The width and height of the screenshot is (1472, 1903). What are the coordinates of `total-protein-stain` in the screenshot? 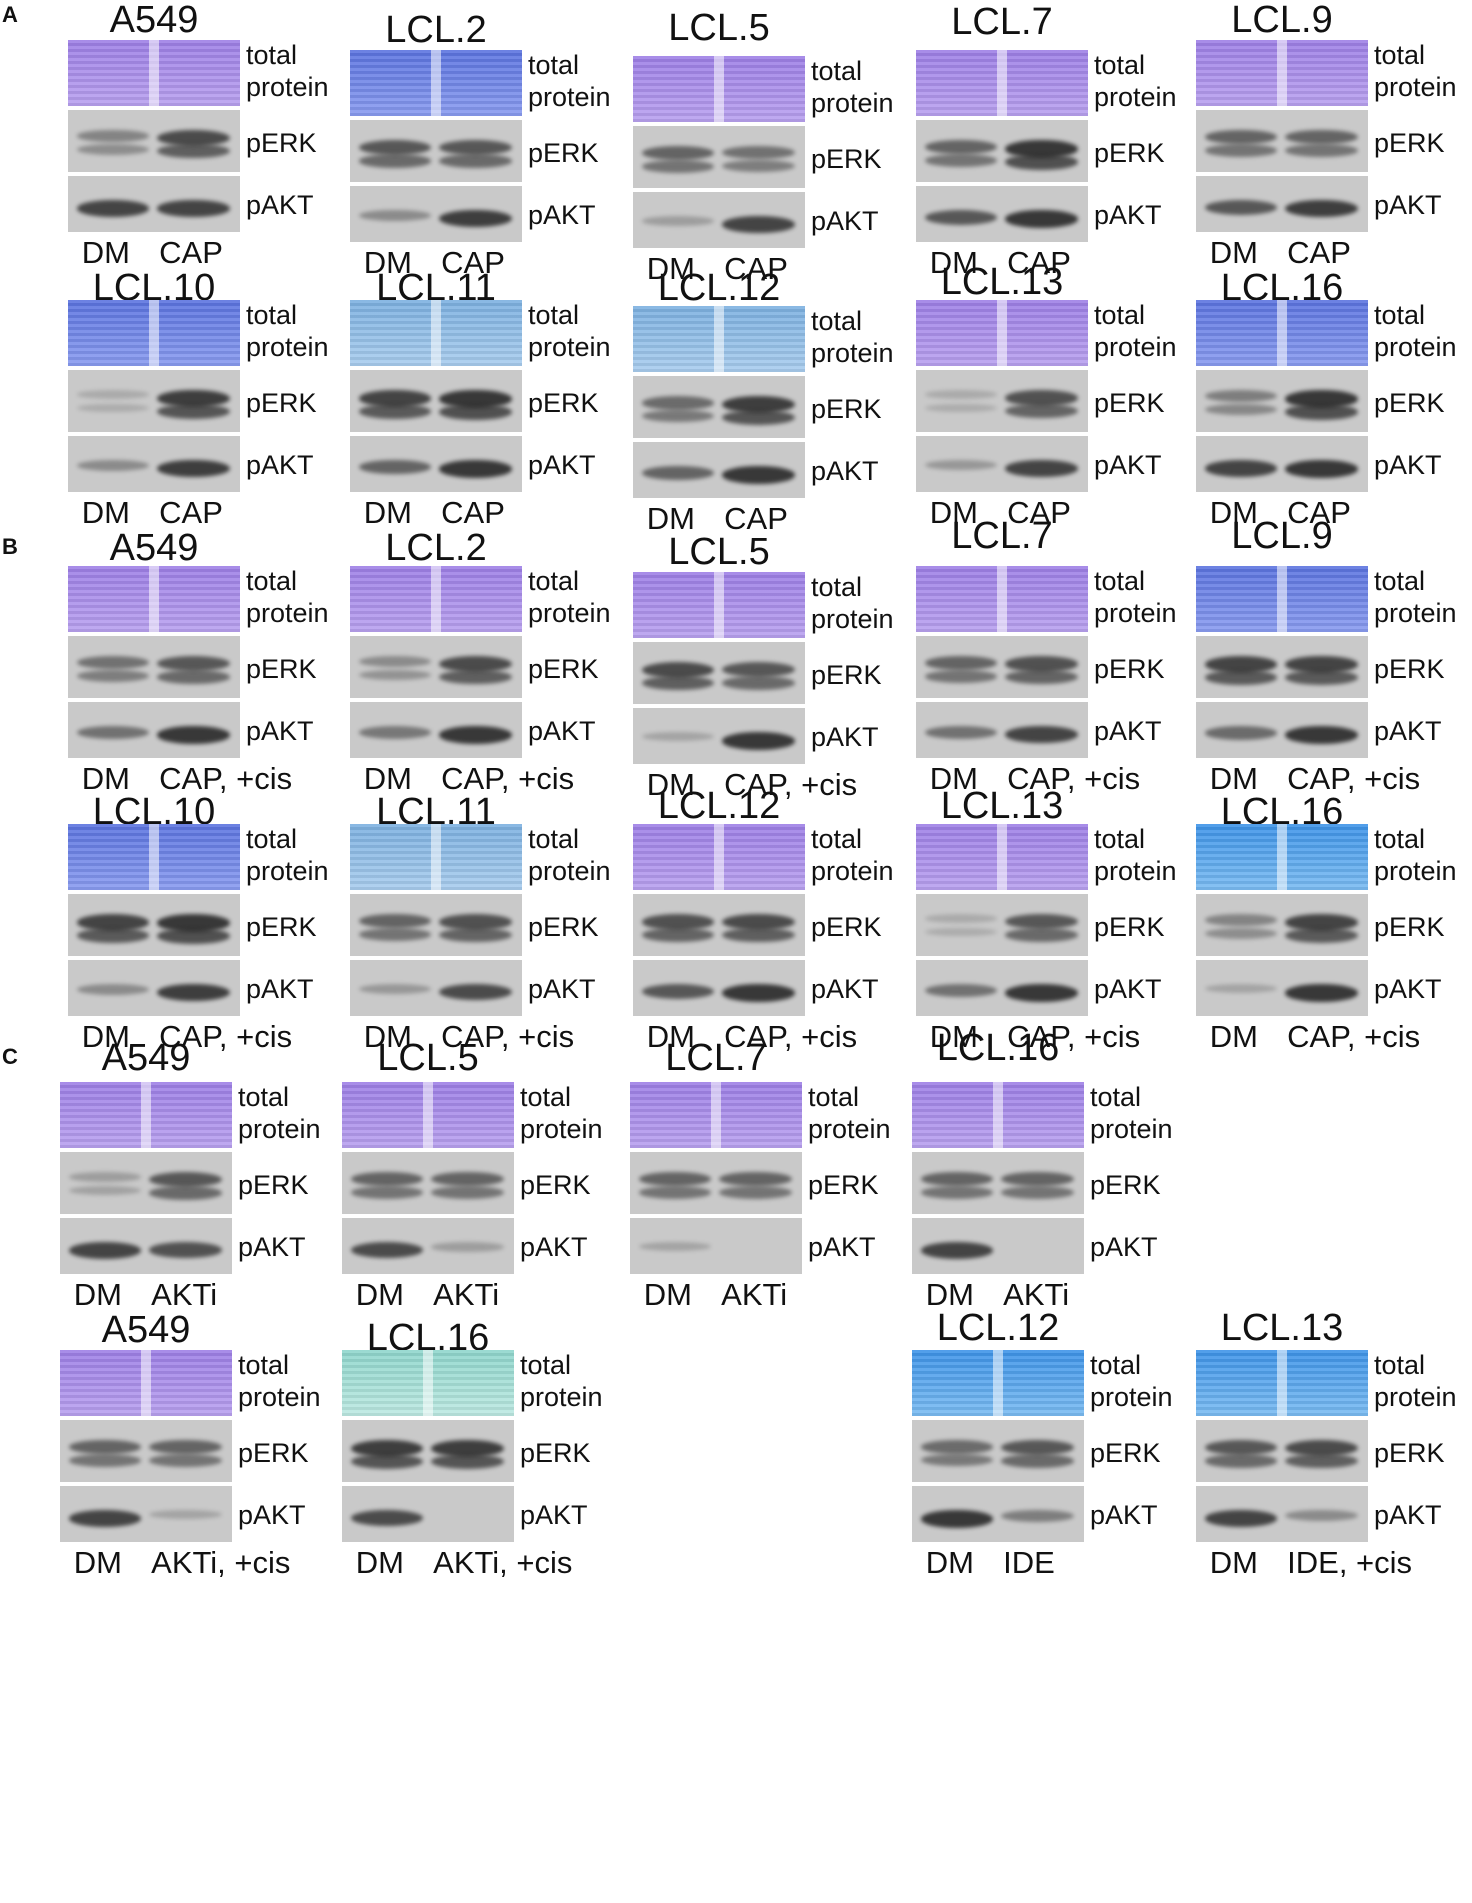 It's located at (154, 73).